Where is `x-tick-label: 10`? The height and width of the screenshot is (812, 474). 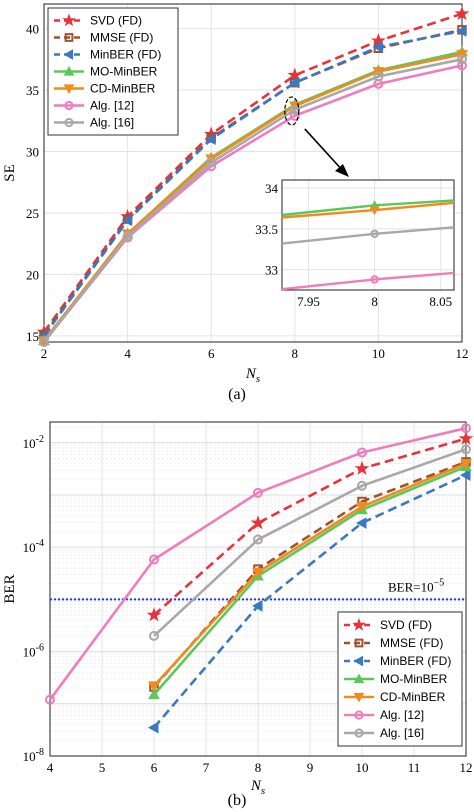
x-tick-label: 10 is located at coordinates (362, 767).